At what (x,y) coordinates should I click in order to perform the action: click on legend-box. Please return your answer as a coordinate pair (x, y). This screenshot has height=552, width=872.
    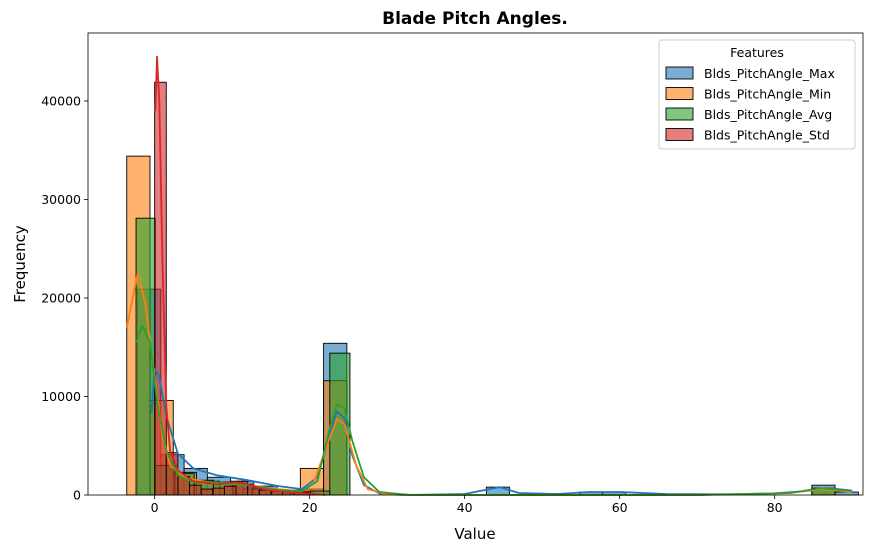
    Looking at the image, I should click on (757, 94).